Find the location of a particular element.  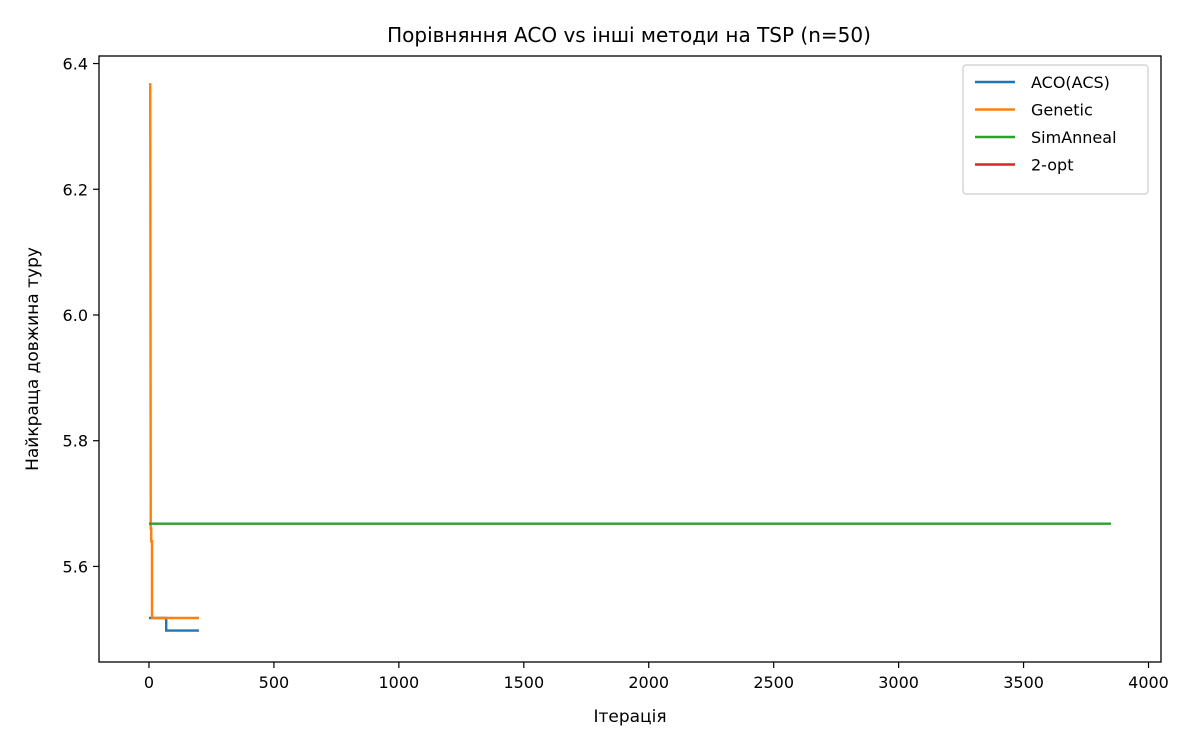

x-tick-label-4: 2000 is located at coordinates (648, 682).